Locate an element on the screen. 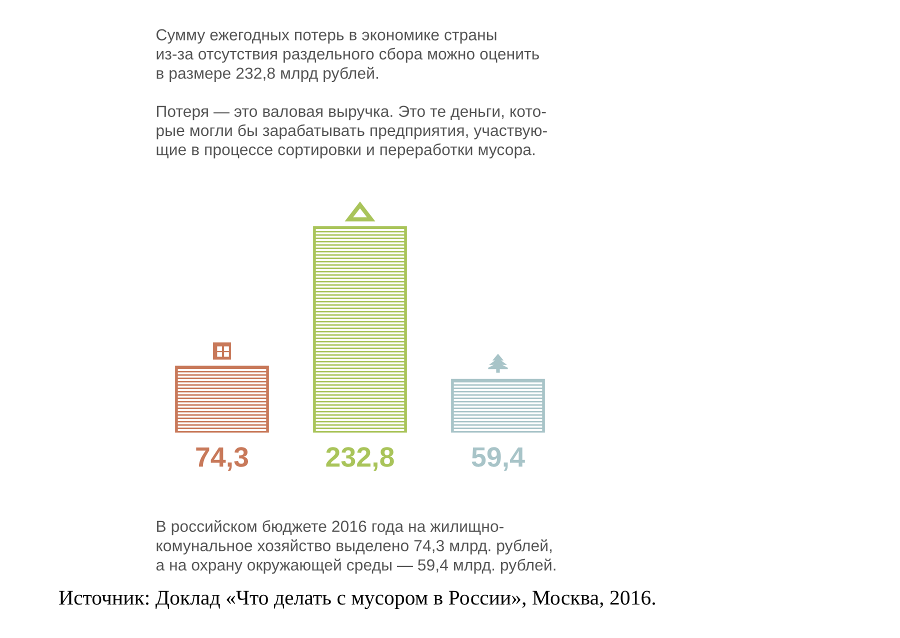 This screenshot has height=638, width=900. text: Источник: Доклад «Что делать с мусором в России», Москва, 2016. is located at coordinates (357, 600).